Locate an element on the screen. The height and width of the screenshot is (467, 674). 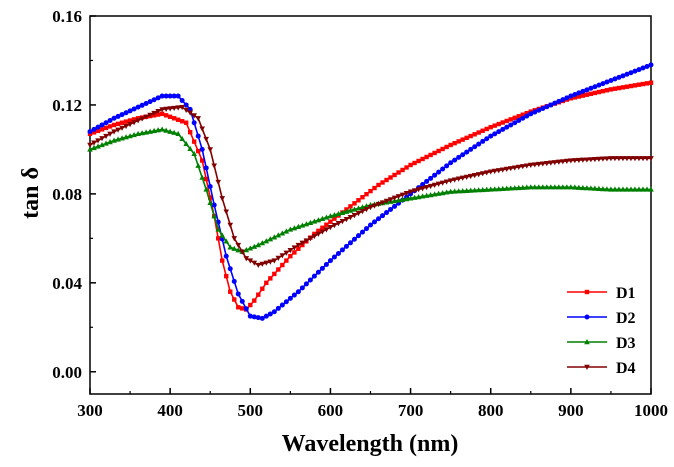
x-tick-label: 900 is located at coordinates (571, 410).